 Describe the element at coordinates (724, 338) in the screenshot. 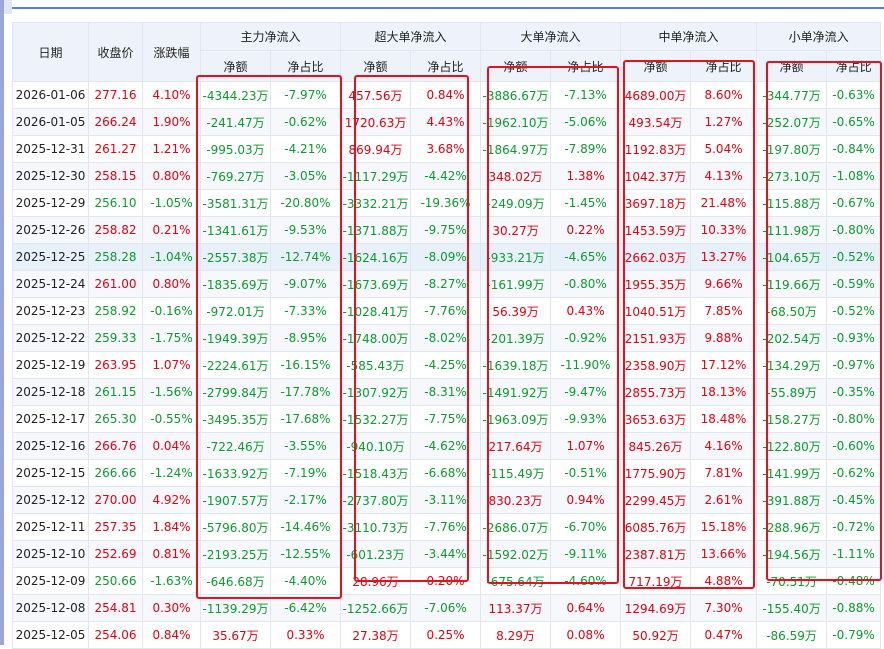

I see `cell-medium-ratio: 9.88%` at that location.